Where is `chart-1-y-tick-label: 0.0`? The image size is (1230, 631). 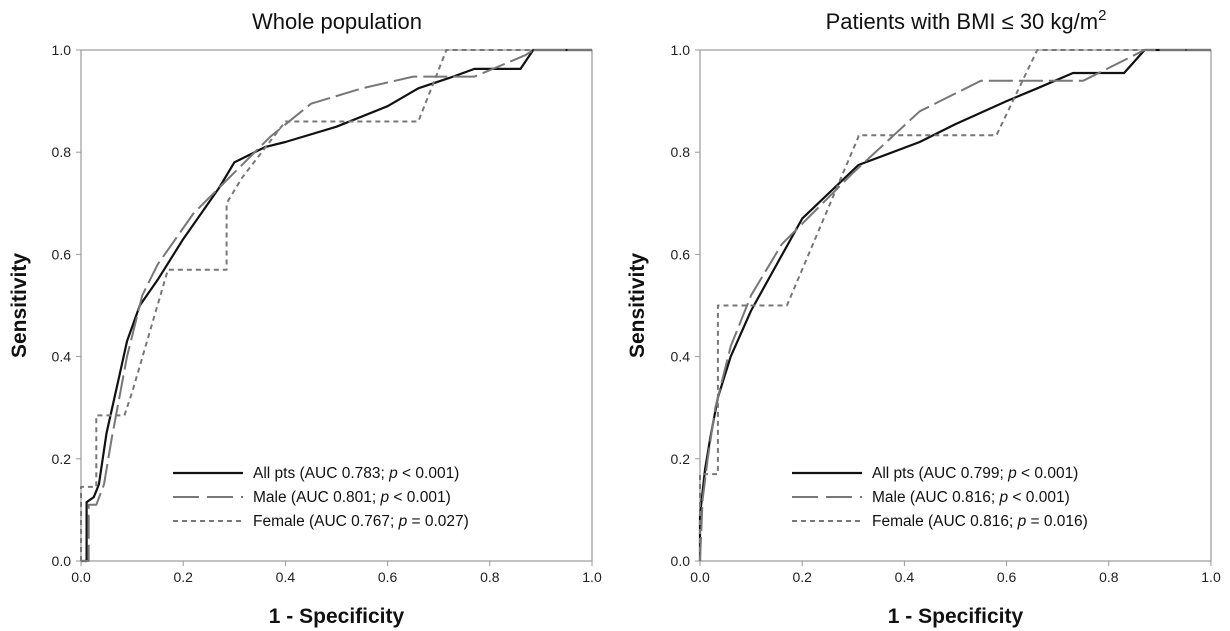 chart-1-y-tick-label: 0.0 is located at coordinates (62, 561).